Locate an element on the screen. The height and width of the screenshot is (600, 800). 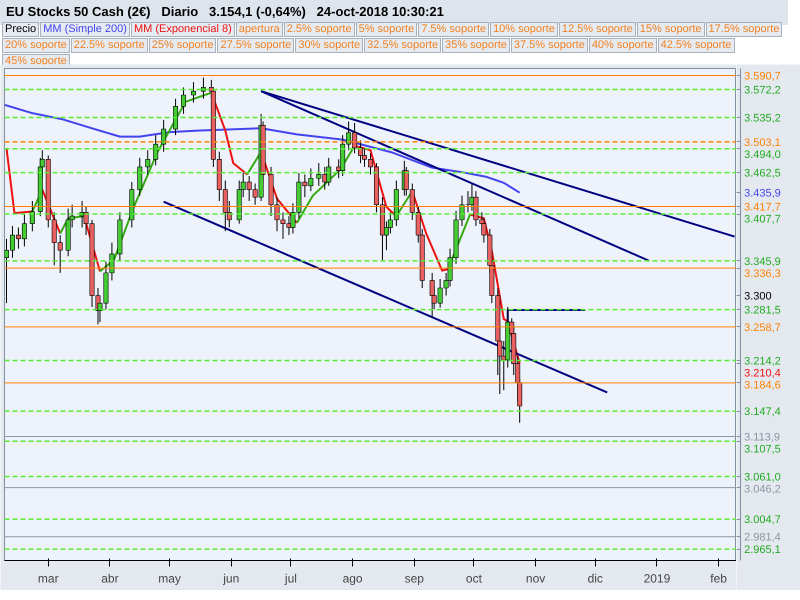
y-tick-label: 2.981,4 is located at coordinates (762, 538).